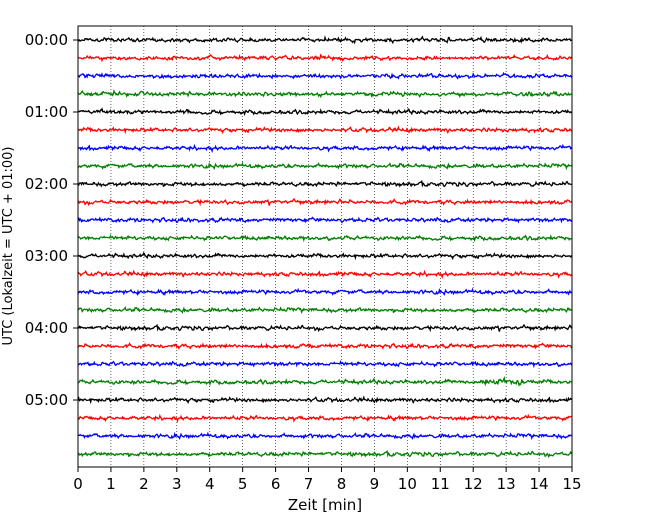 The height and width of the screenshot is (520, 650). I want to click on y-tick-label-00:00: 00:00, so click(46, 40).